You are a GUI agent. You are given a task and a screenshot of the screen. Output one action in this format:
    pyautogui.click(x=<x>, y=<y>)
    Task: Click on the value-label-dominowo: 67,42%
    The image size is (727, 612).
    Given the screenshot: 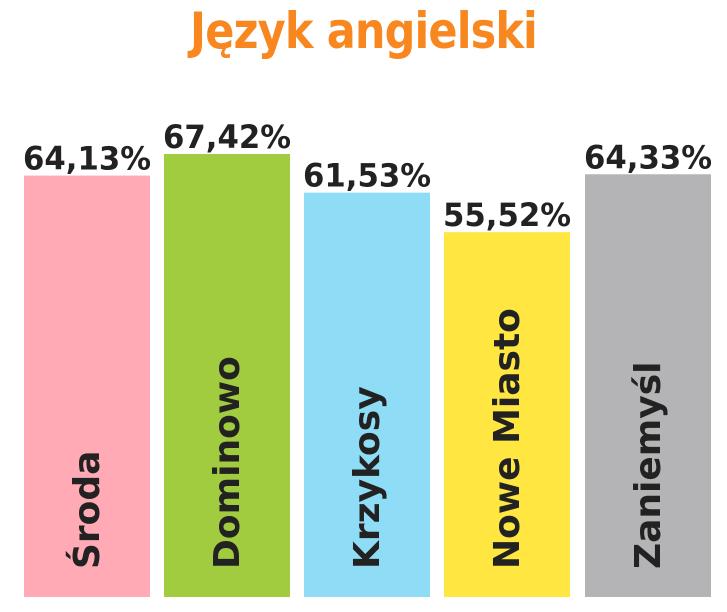 What is the action you would take?
    pyautogui.click(x=227, y=137)
    